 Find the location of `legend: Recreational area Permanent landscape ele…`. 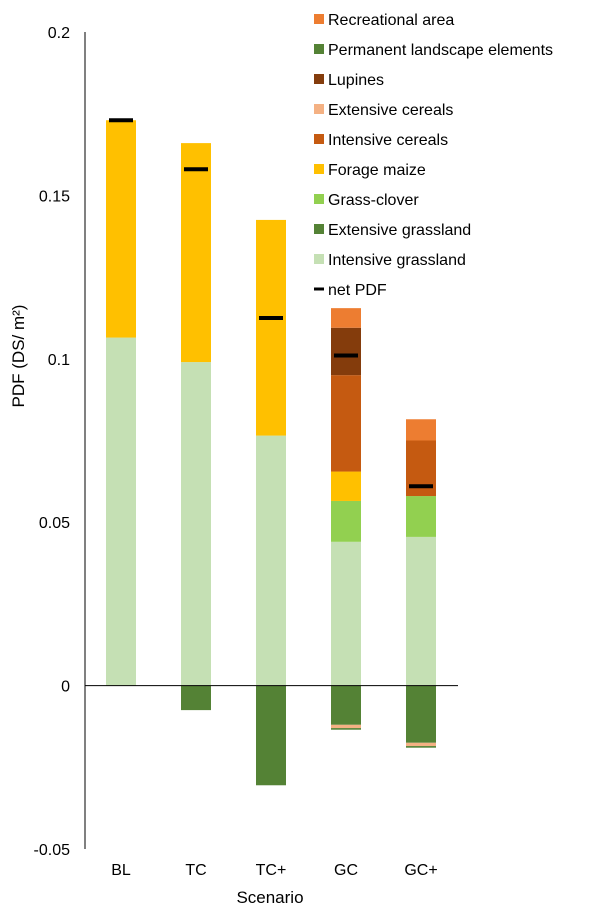

legend: Recreational area Permanent landscape ele… is located at coordinates (433, 155).